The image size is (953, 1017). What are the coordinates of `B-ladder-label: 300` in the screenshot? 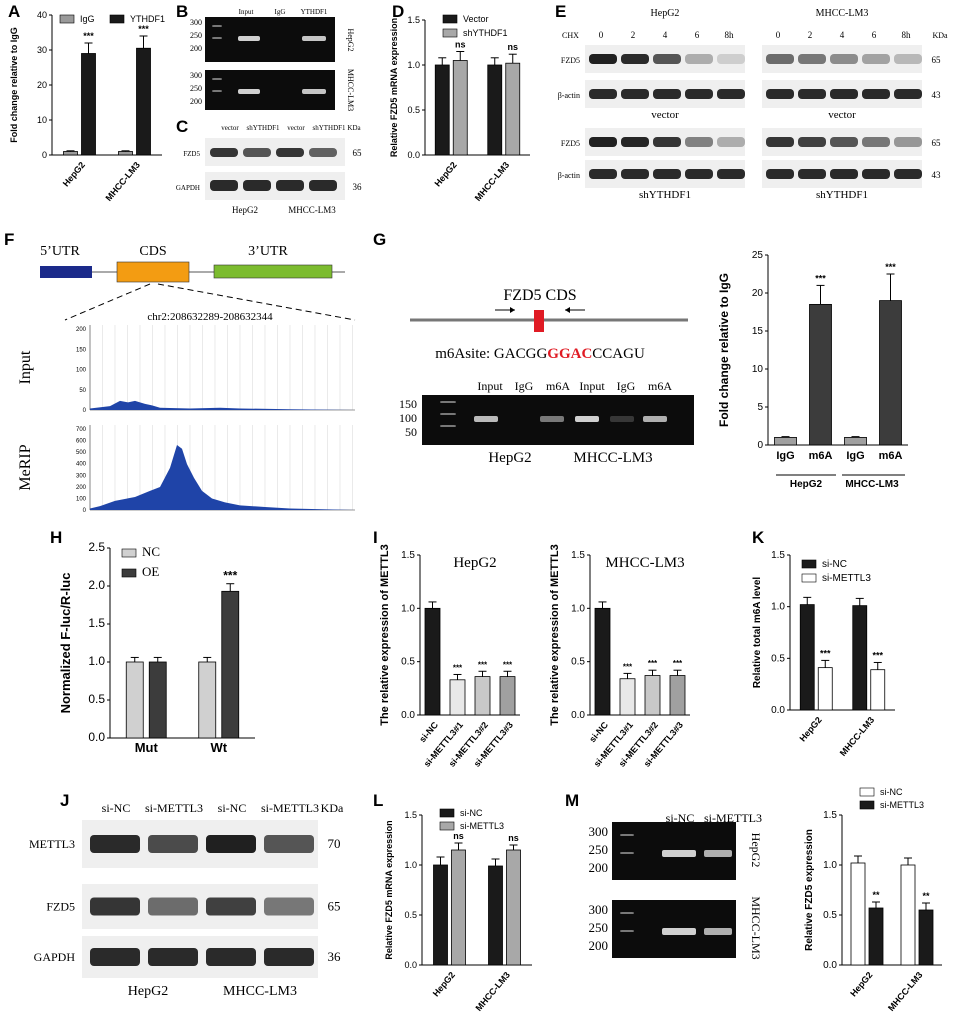 It's located at (196, 22).